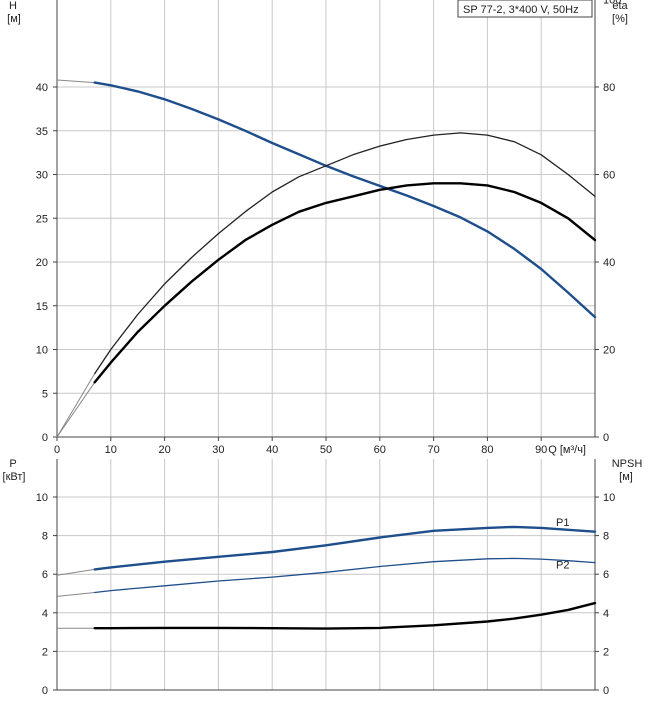 Image resolution: width=658 pixels, height=705 pixels. What do you see at coordinates (606, 438) in the screenshot?
I see `top-right-tick-label: 0` at bounding box center [606, 438].